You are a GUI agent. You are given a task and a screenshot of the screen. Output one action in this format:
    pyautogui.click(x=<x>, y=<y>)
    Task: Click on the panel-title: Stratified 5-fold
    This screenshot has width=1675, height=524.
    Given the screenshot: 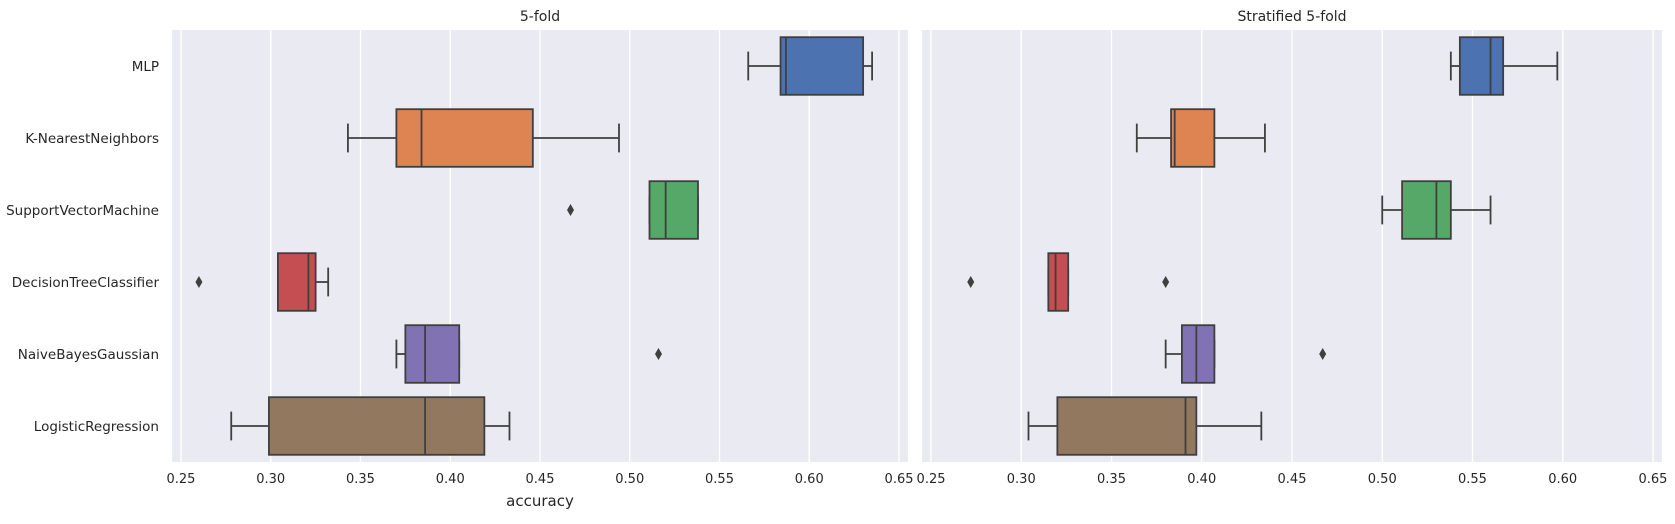 What is the action you would take?
    pyautogui.click(x=1291, y=17)
    